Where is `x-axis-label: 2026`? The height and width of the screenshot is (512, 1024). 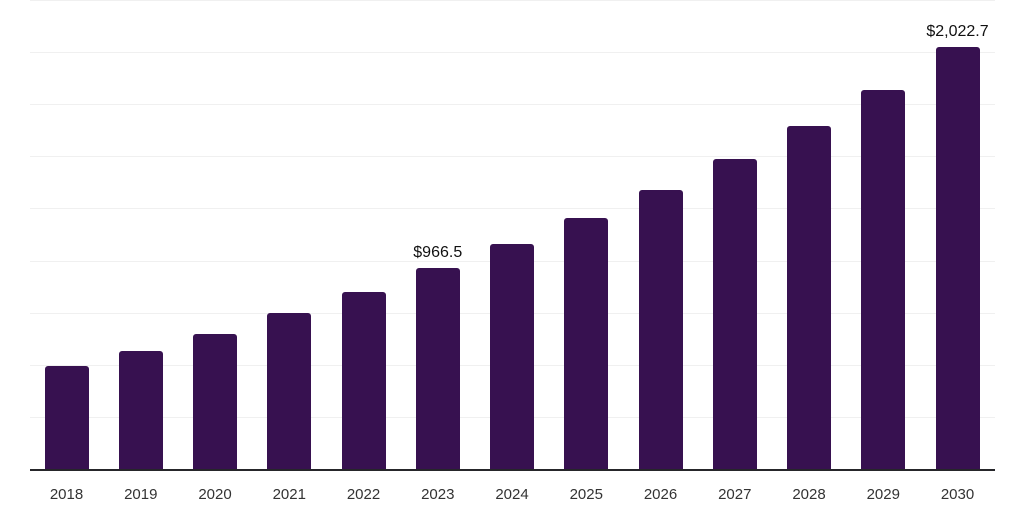 x-axis-label: 2026 is located at coordinates (660, 494).